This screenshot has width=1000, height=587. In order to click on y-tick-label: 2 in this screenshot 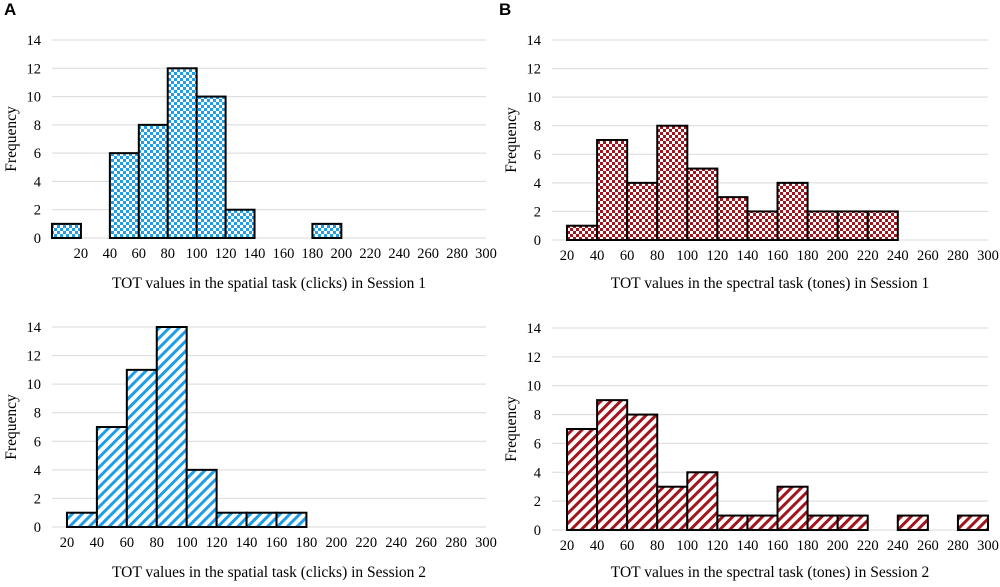, I will do `click(37, 211)`.